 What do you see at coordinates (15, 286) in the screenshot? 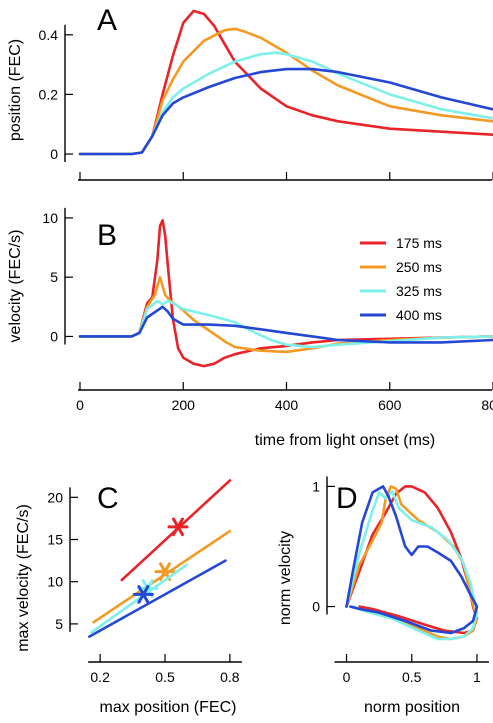
I see `panel-b-ylabel: velocity (FEC/s)` at bounding box center [15, 286].